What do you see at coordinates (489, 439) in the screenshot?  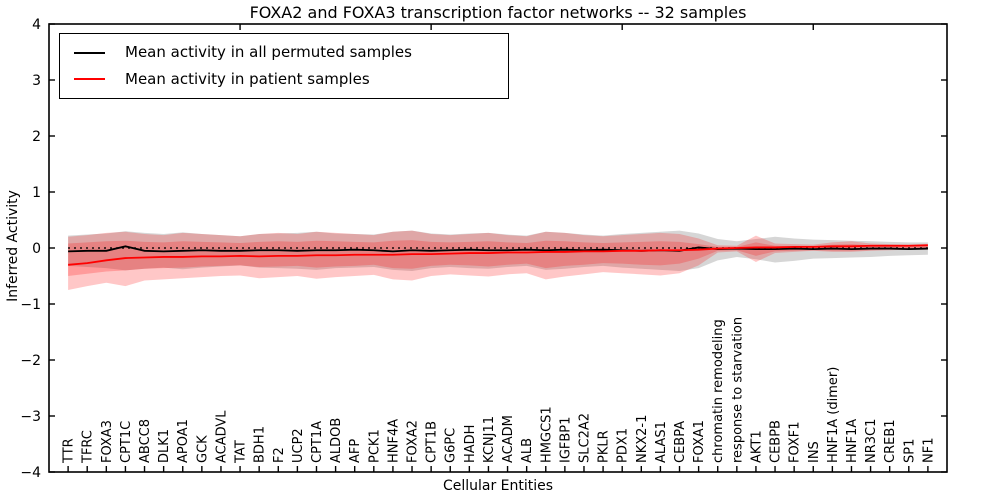 I see `x-tick-label: KCNJ11` at bounding box center [489, 439].